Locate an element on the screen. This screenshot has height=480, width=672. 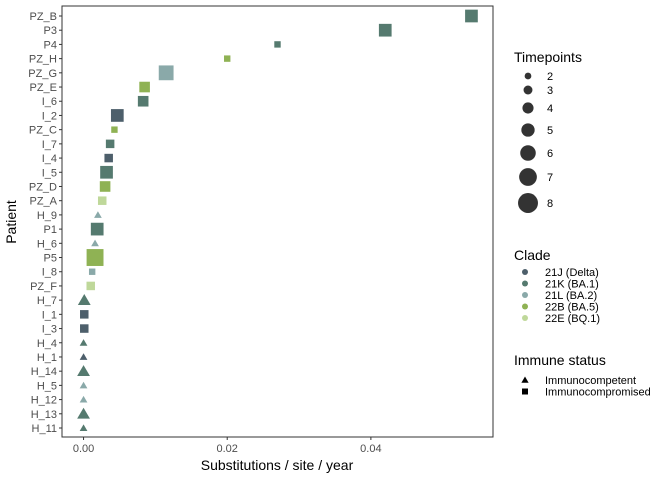
legend-immune-title: Immune status is located at coordinates (560, 360).